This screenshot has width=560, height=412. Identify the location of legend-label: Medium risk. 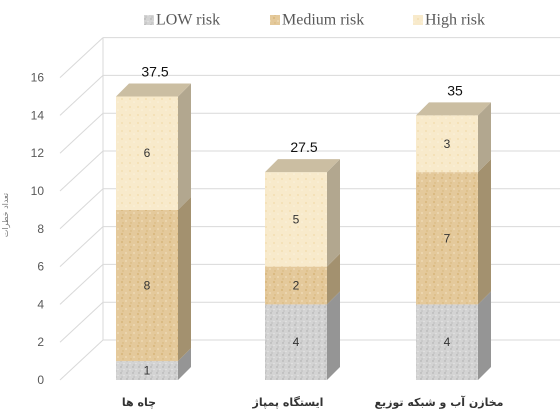
(323, 20).